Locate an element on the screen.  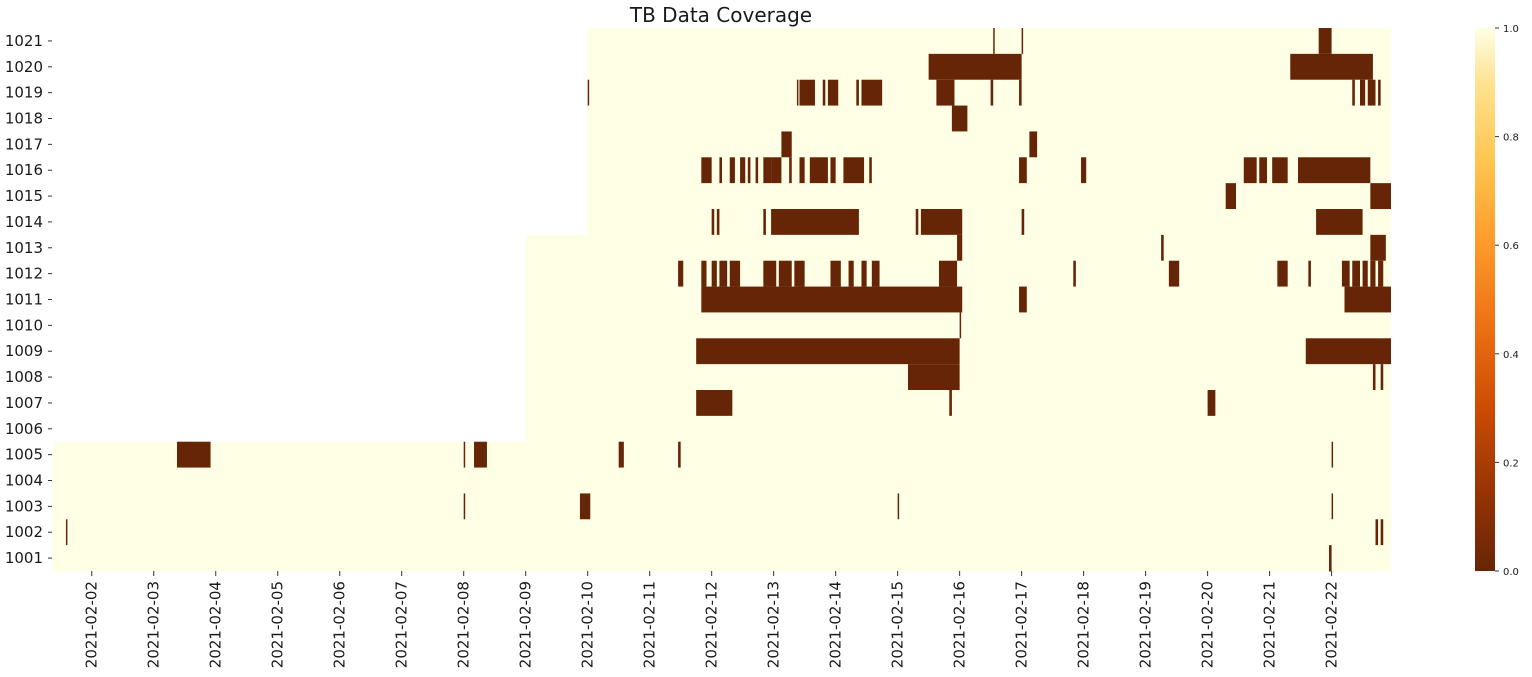
y-tick-label-1015: 1015 is located at coordinates (24, 196).